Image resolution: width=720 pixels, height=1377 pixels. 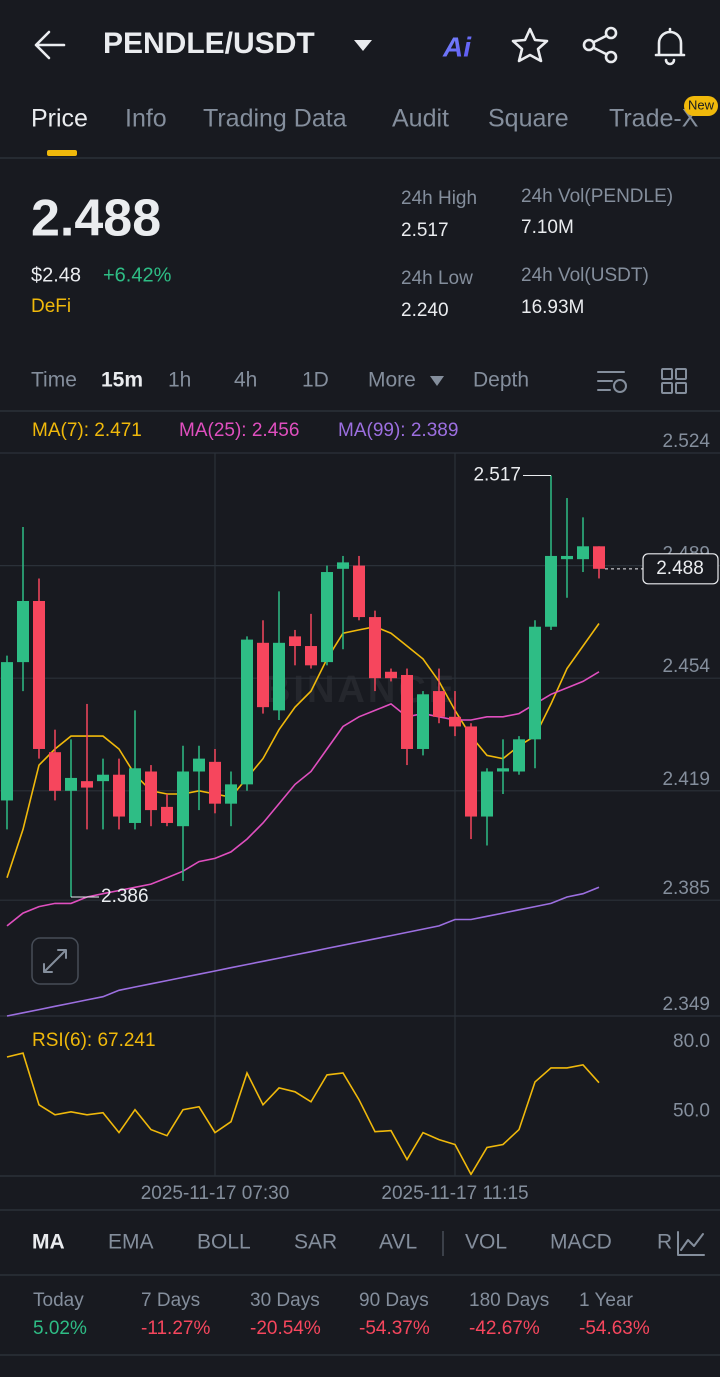 I want to click on more-dropdown, so click(x=437, y=381).